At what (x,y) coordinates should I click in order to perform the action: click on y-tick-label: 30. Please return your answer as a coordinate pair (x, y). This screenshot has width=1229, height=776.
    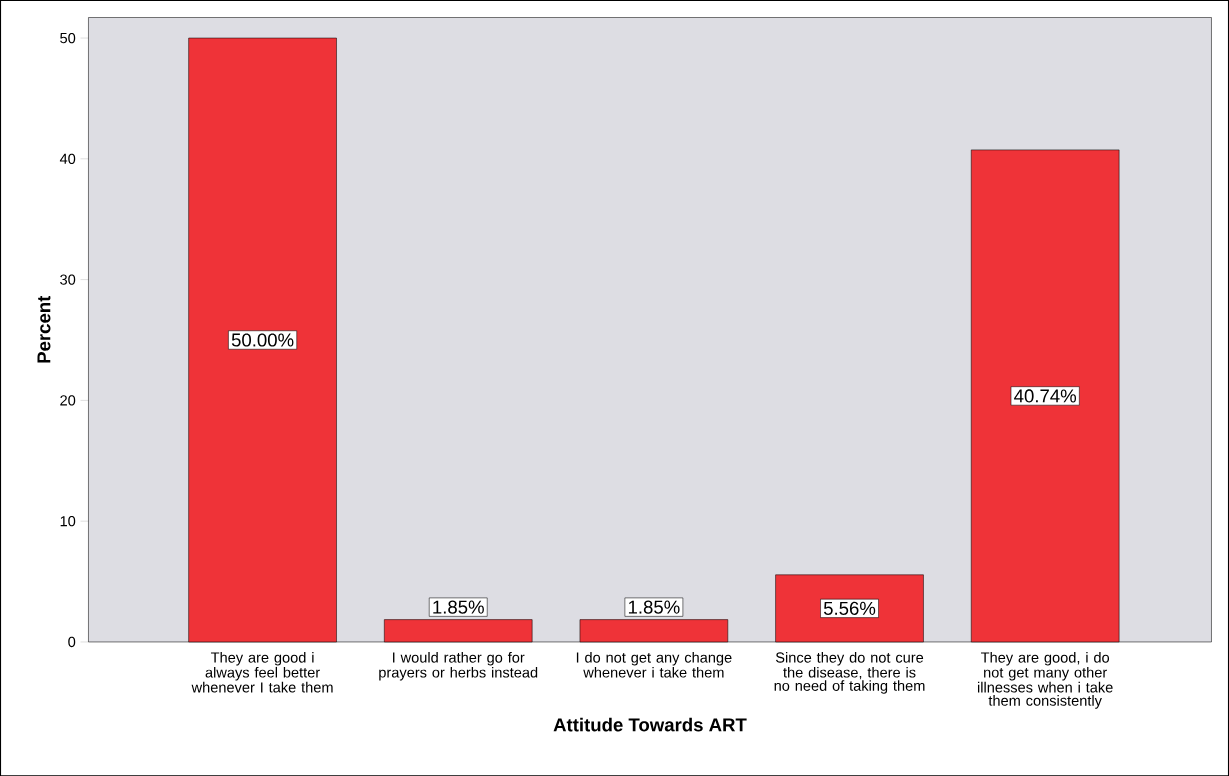
    Looking at the image, I should click on (68, 279).